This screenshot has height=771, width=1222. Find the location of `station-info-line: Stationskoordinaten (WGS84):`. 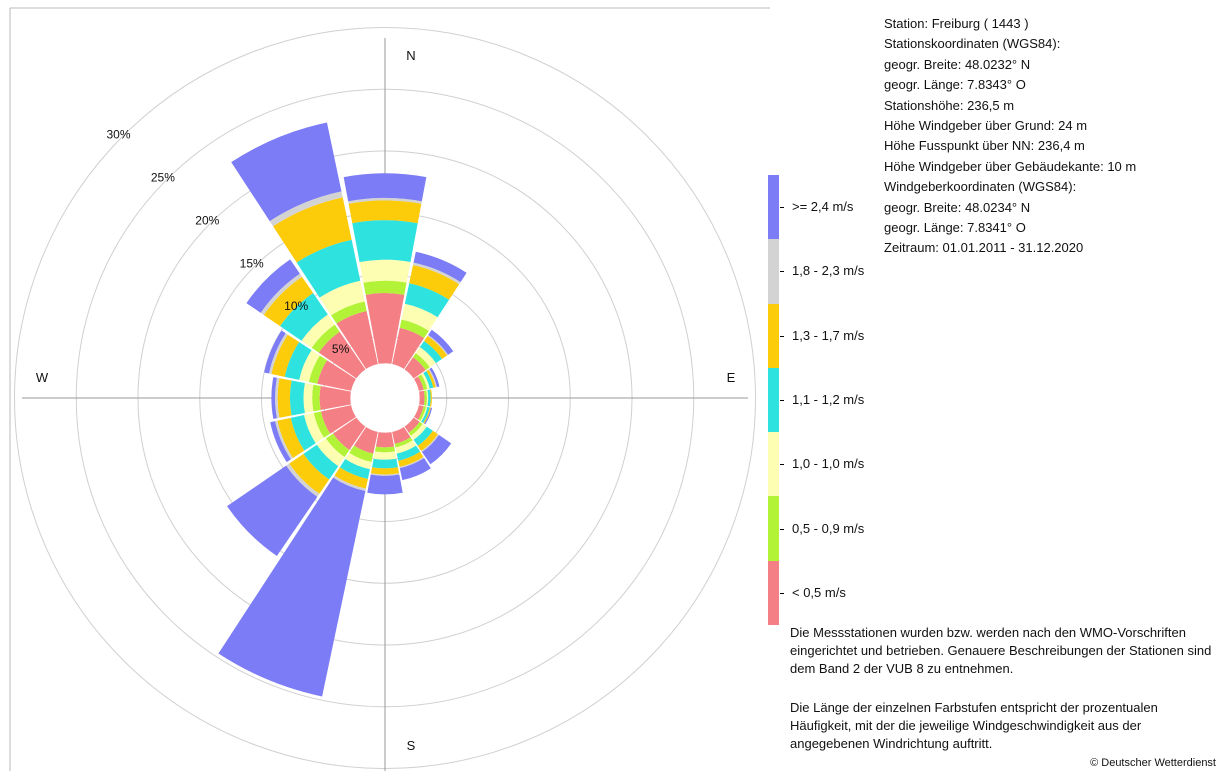

station-info-line: Stationskoordinaten (WGS84): is located at coordinates (972, 44).